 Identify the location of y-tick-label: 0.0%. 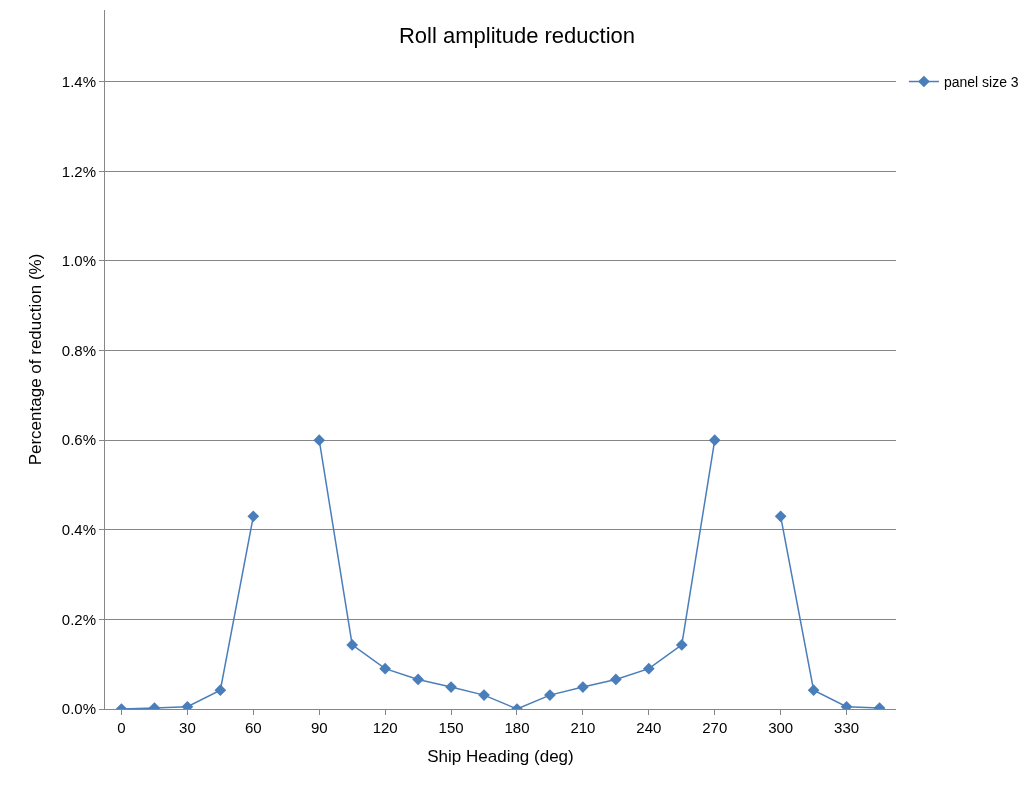
(78, 709).